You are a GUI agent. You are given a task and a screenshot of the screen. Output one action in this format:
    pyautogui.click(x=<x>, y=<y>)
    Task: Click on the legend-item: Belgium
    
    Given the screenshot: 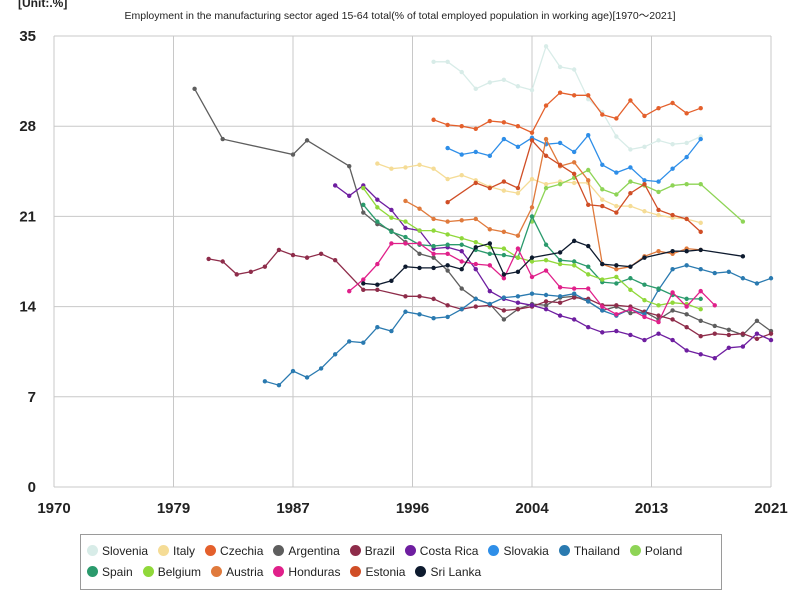 What is the action you would take?
    pyautogui.click(x=172, y=571)
    